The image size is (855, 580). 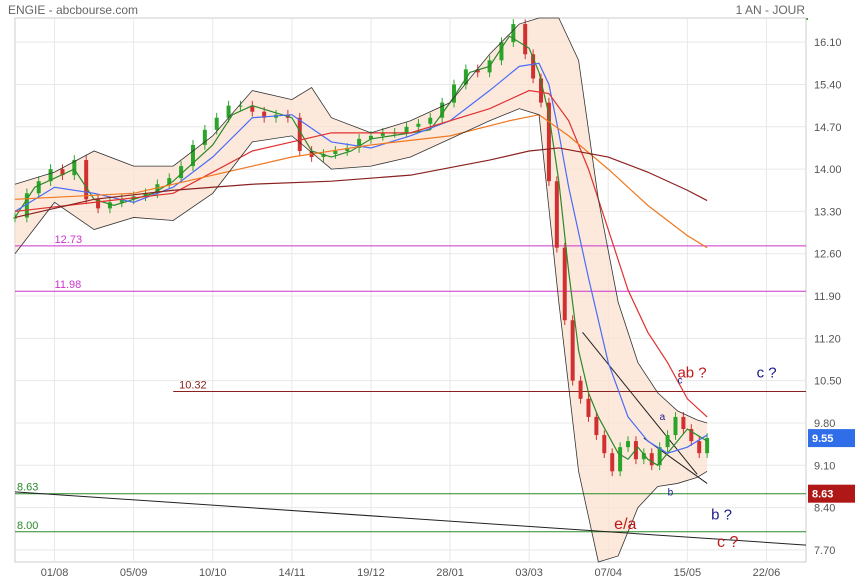 What do you see at coordinates (822, 439) in the screenshot?
I see `last-price-tag: 9.55` at bounding box center [822, 439].